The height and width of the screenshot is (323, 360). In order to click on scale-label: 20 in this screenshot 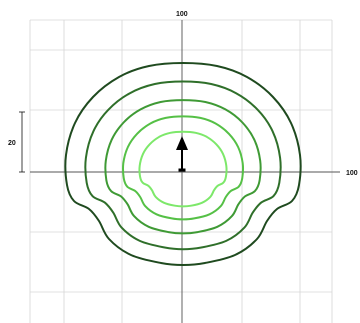, I will do `click(12, 143)`.